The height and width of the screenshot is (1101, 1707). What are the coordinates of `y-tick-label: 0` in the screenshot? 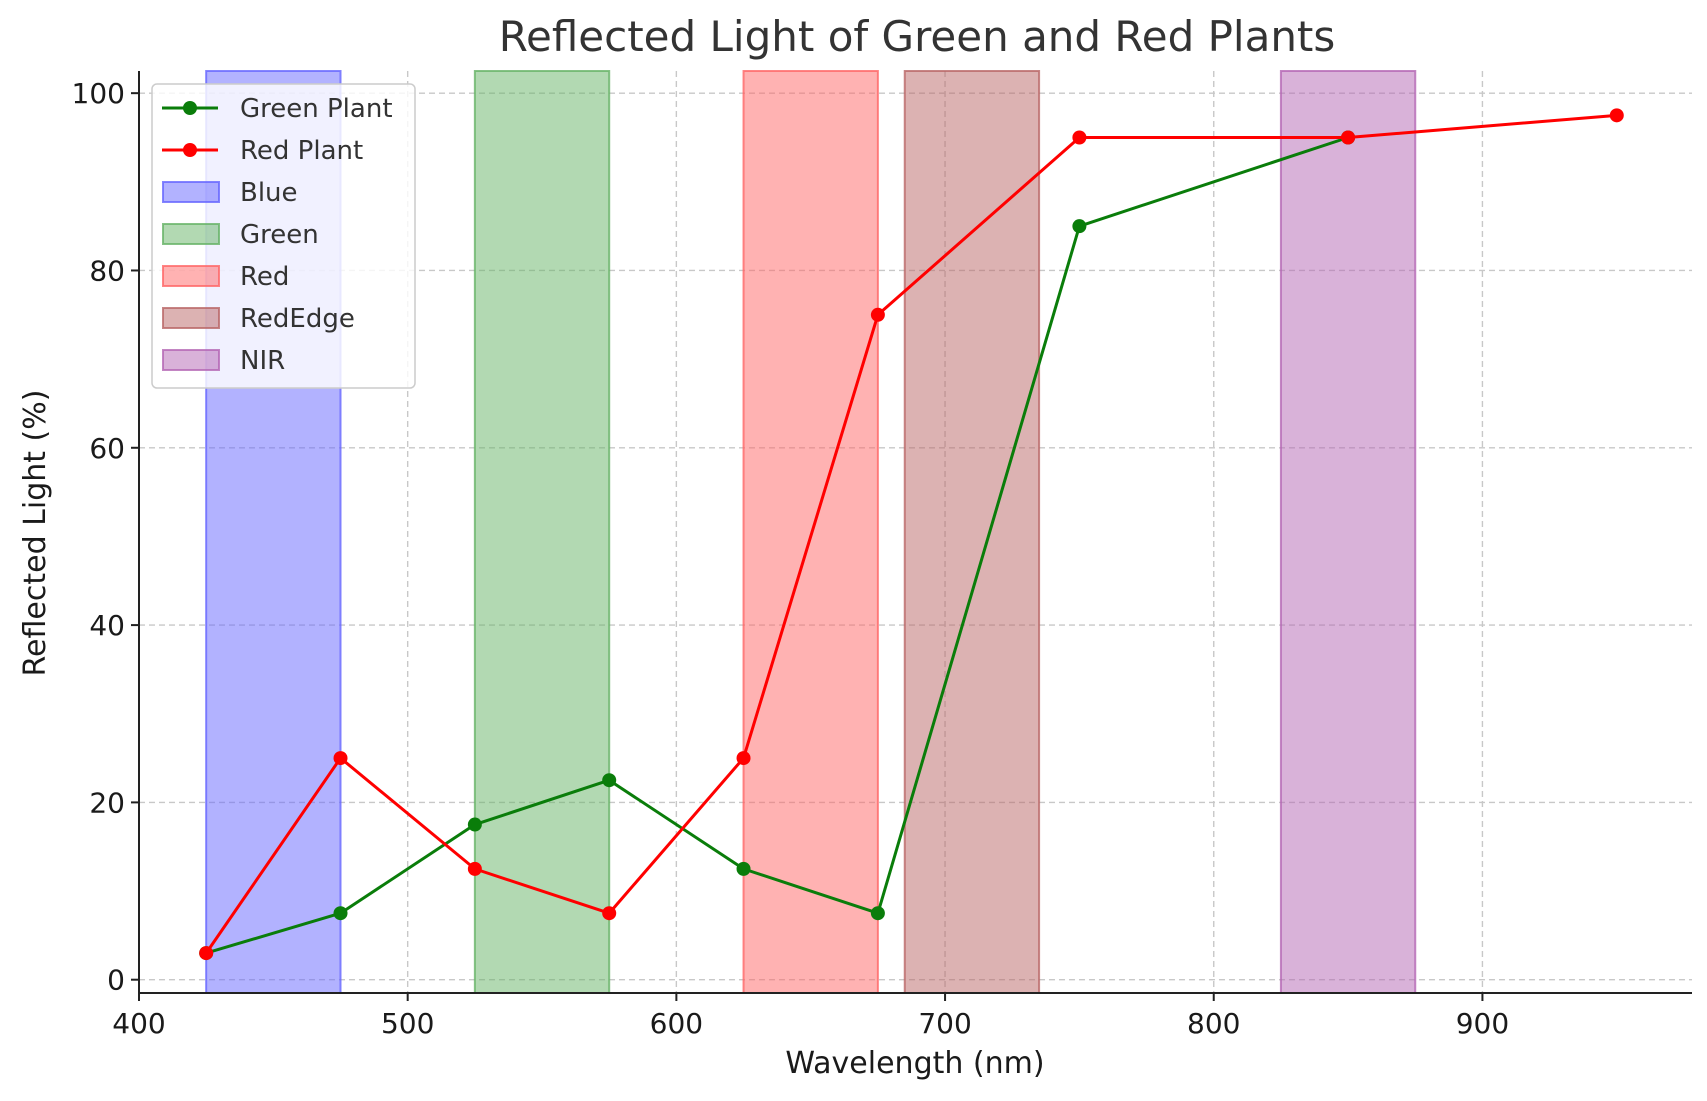 It's located at (116, 980).